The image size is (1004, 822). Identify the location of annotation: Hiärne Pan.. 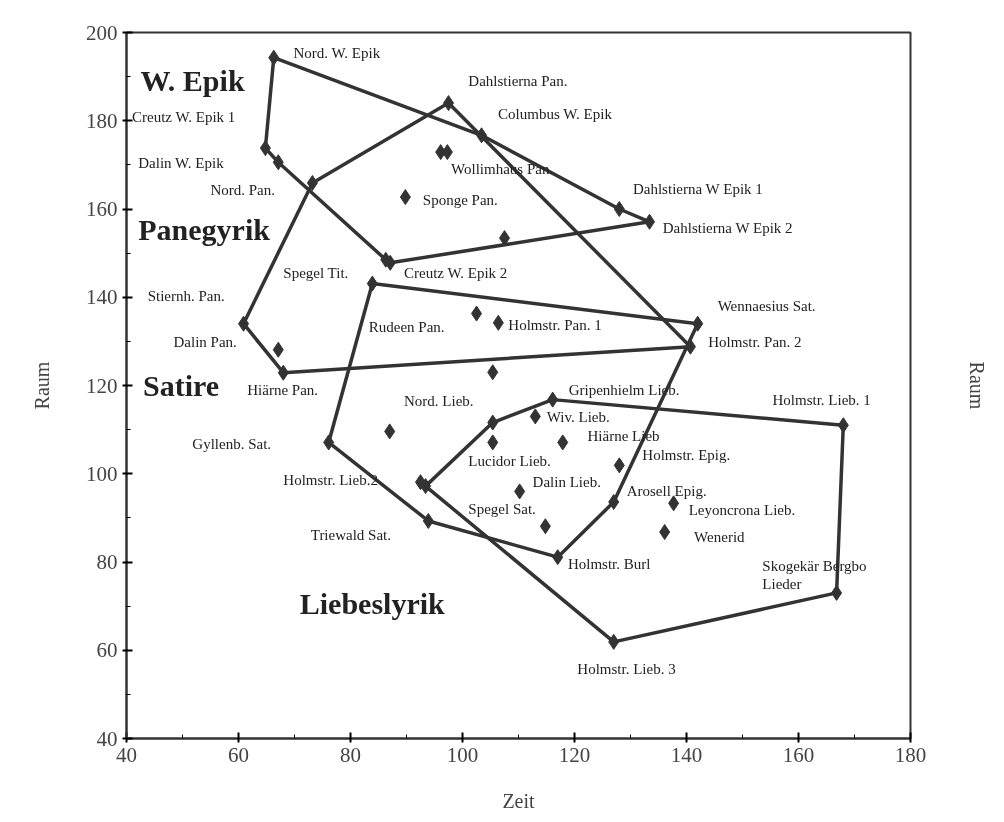
(283, 389).